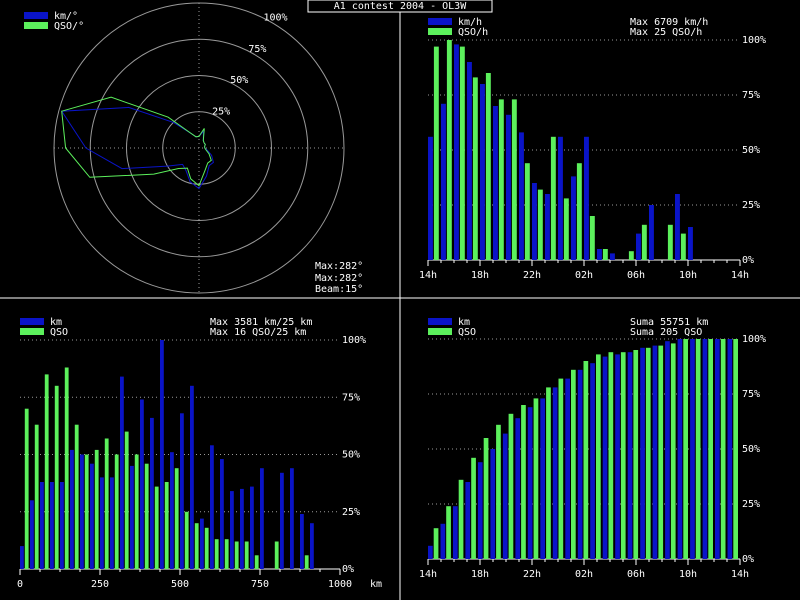  I want to click on chart-title: A1 contest 2004 - OL3W, so click(400, 6).